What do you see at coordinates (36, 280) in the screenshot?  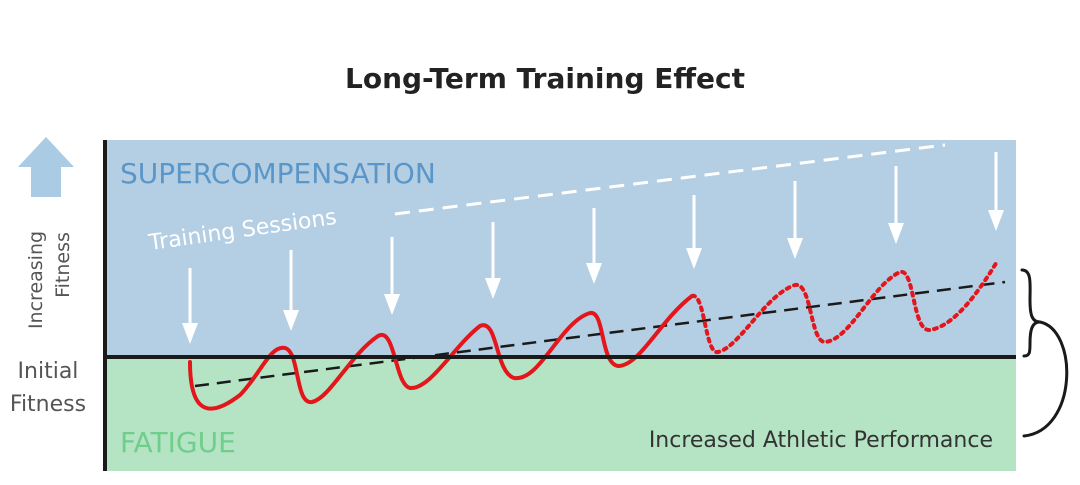 I see `y-axis-label-line1: Increasing` at bounding box center [36, 280].